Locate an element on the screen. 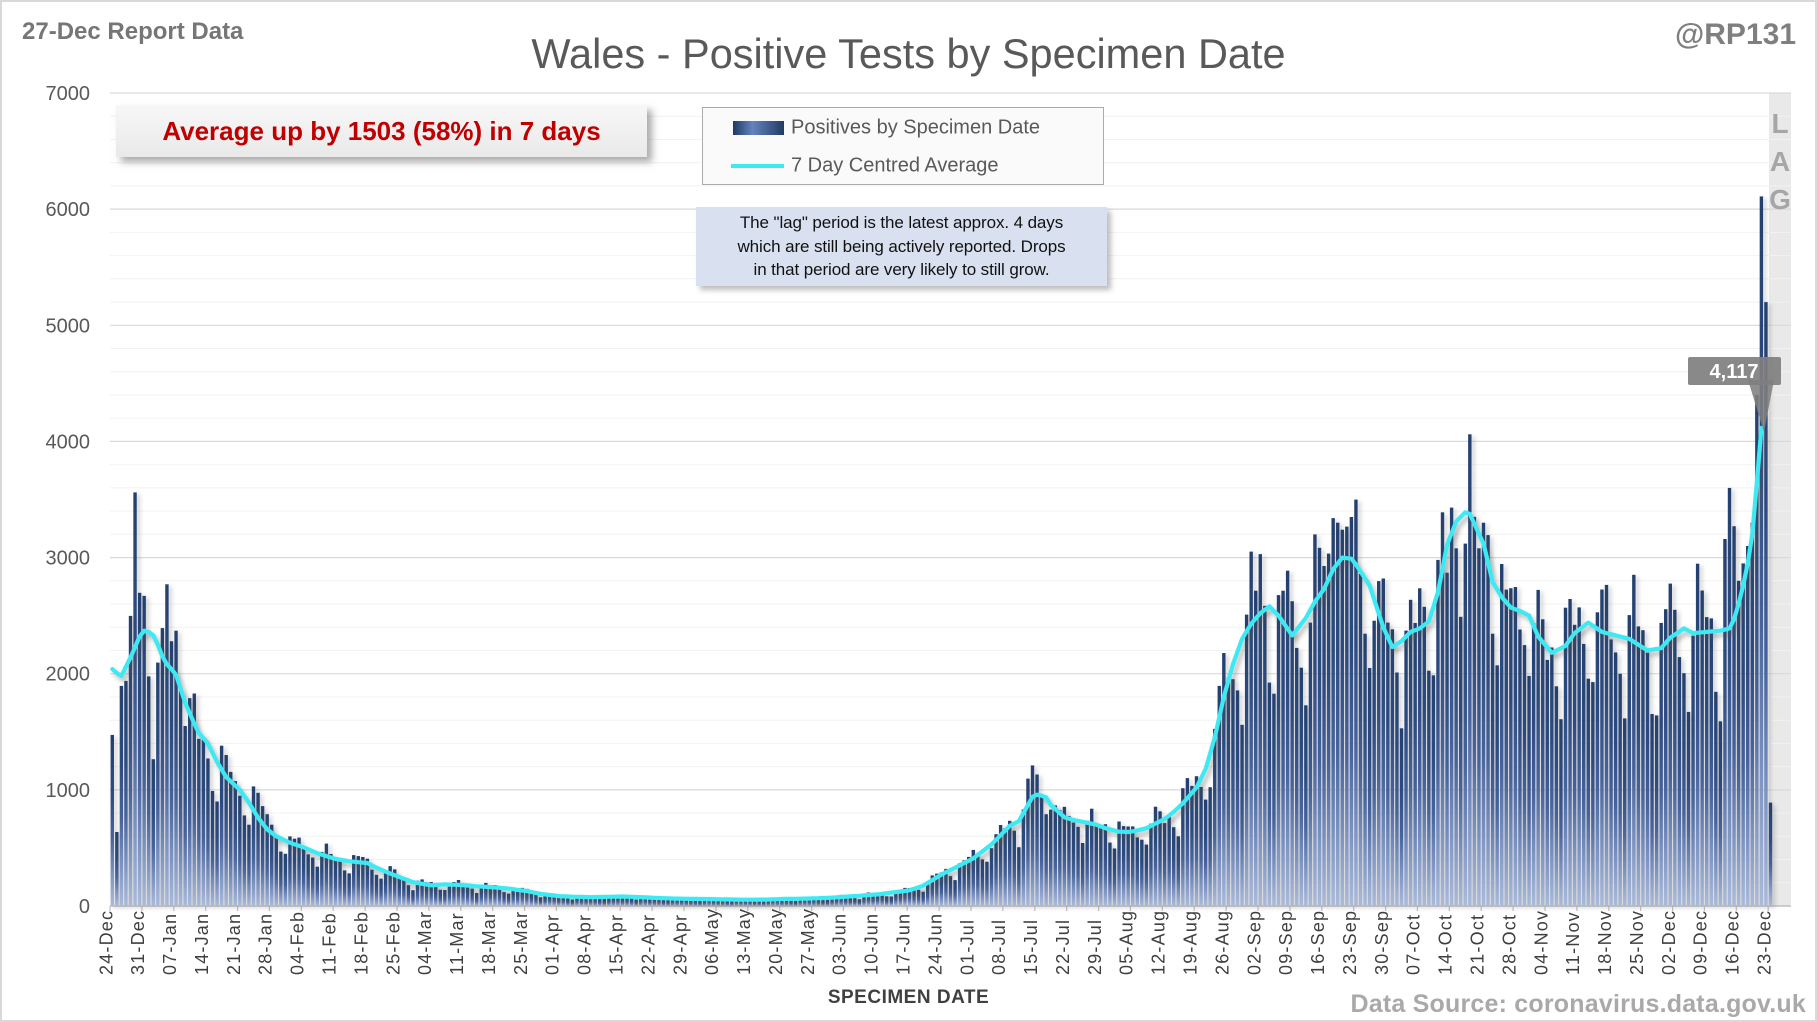 The width and height of the screenshot is (1817, 1022). svg-text: 14-Oct is located at coordinates (1446, 944).